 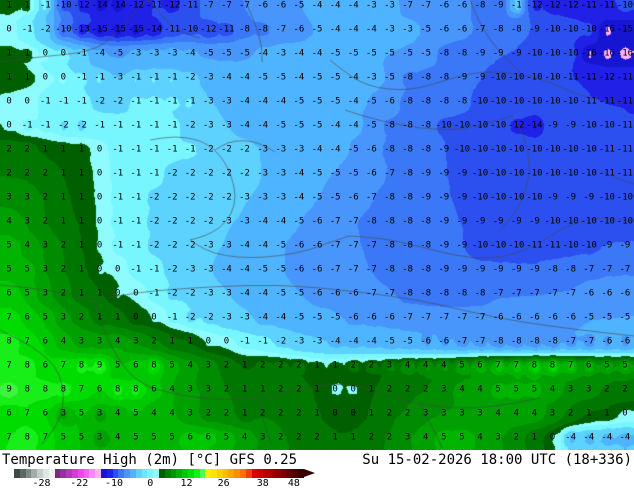 What do you see at coordinates (99, 5) in the screenshot?
I see `gridpoint-value: -14` at bounding box center [99, 5].